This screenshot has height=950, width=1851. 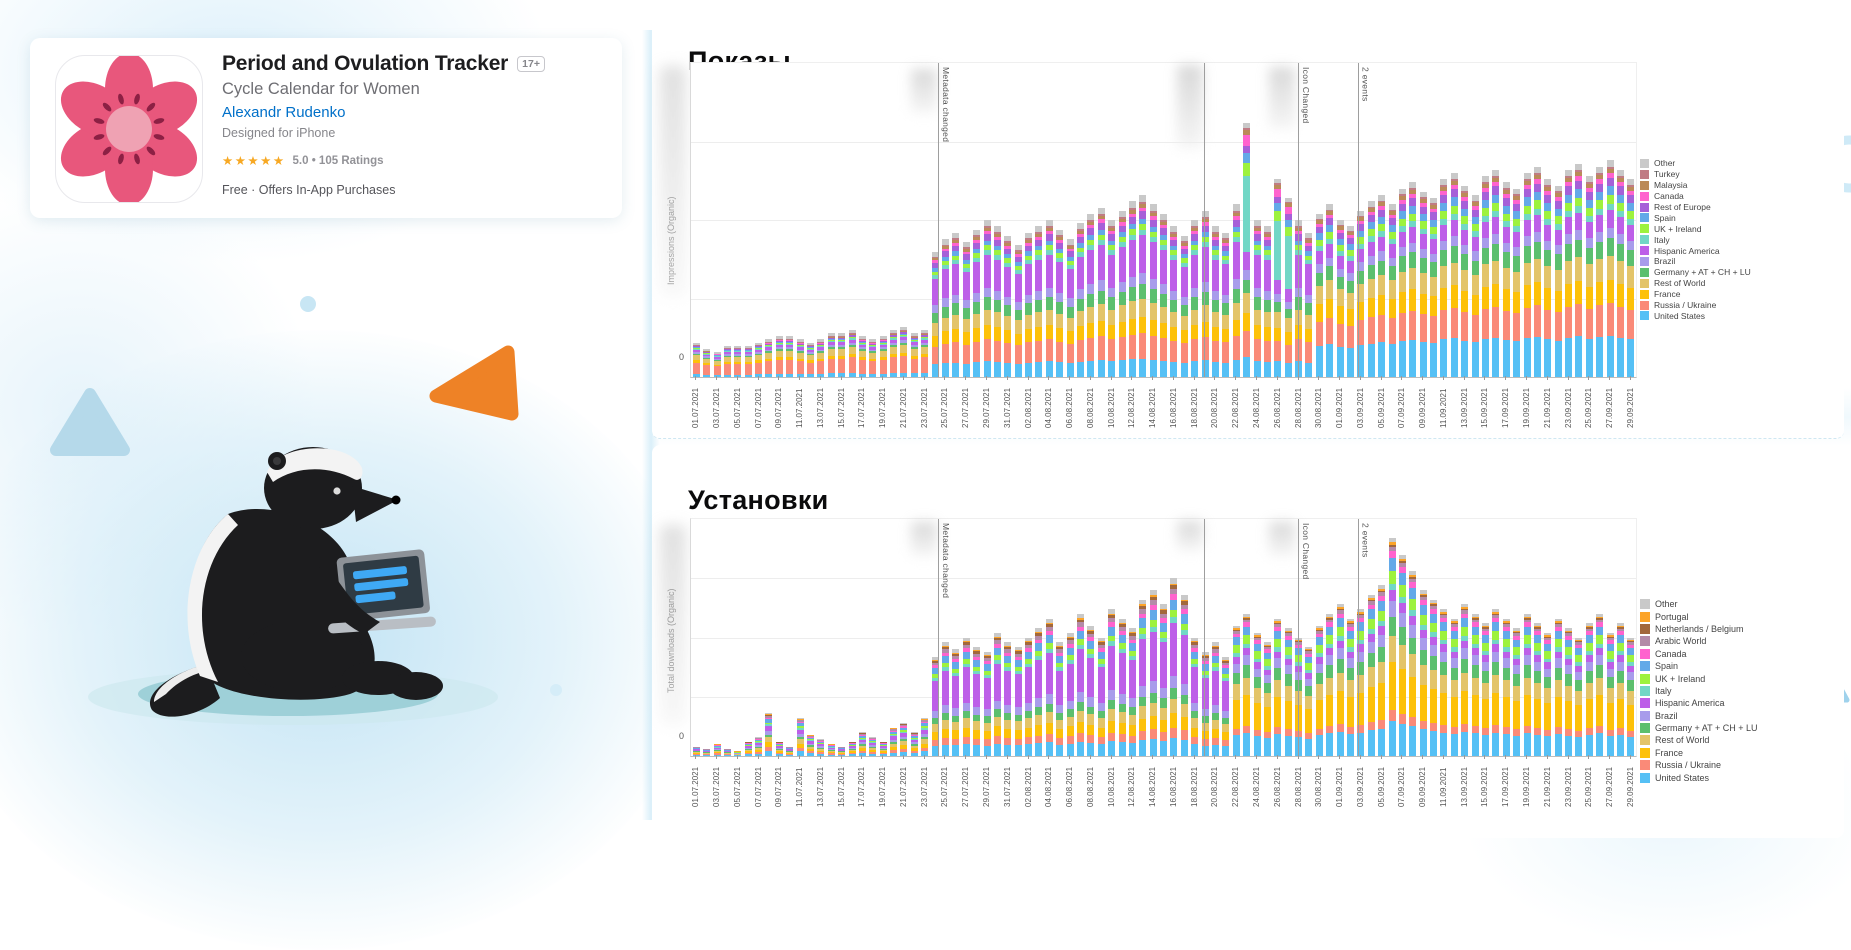 I want to click on developer-link: Alexandr Rudenko, so click(x=414, y=112).